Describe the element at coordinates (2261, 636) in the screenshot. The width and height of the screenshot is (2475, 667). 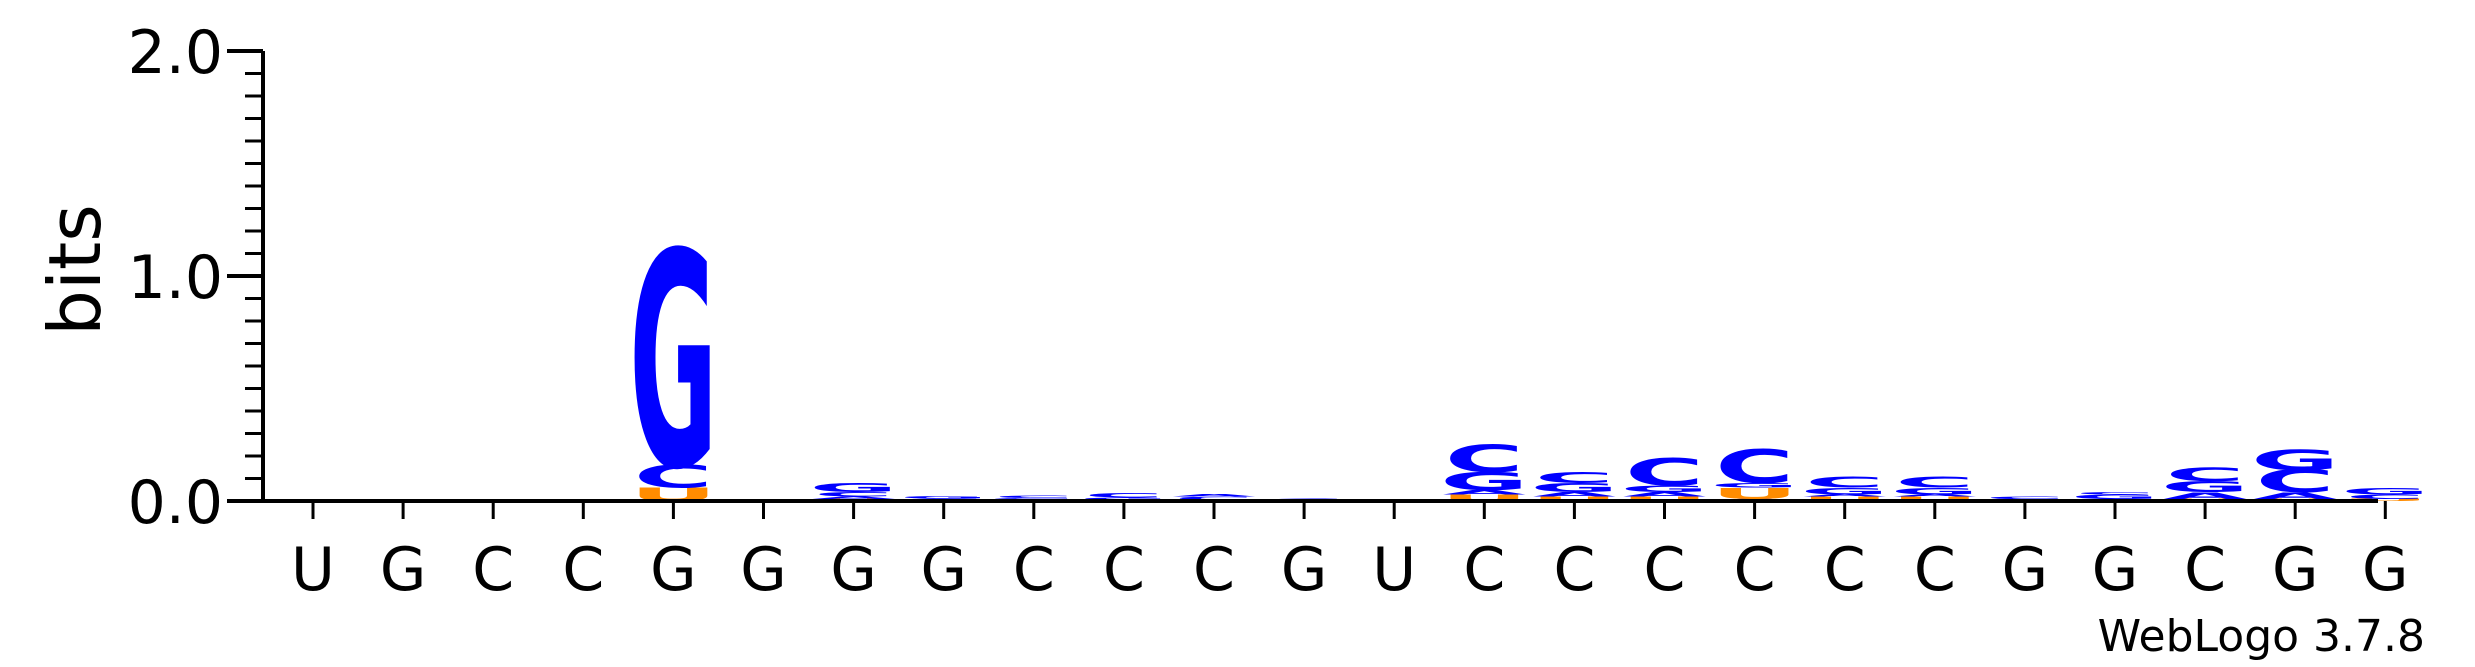
I see `weblogo-credit: WebLogo 3.7.8` at that location.